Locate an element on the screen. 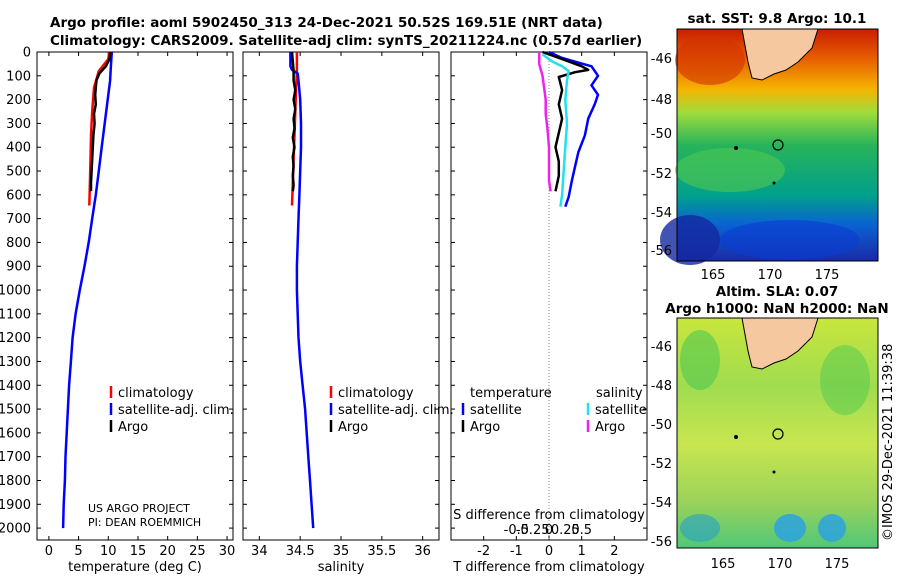 Image resolution: width=900 pixels, height=580 pixels. ytick-label: 800 is located at coordinates (18, 243).